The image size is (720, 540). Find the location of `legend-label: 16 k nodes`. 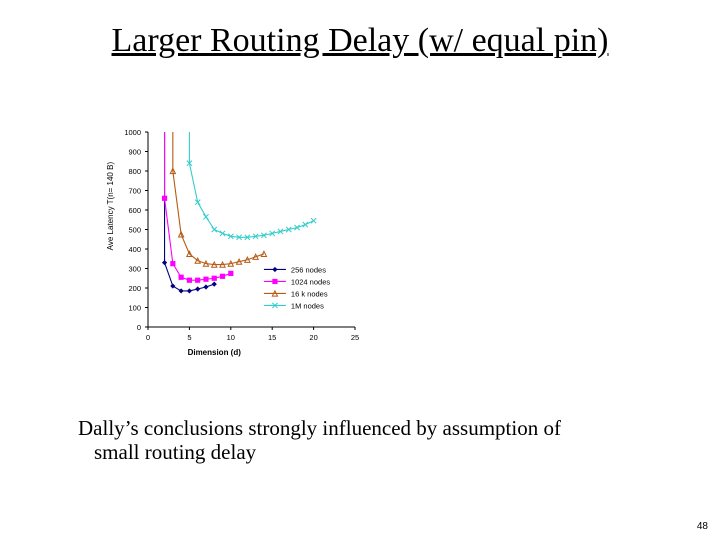

legend-label: 16 k nodes is located at coordinates (309, 293).